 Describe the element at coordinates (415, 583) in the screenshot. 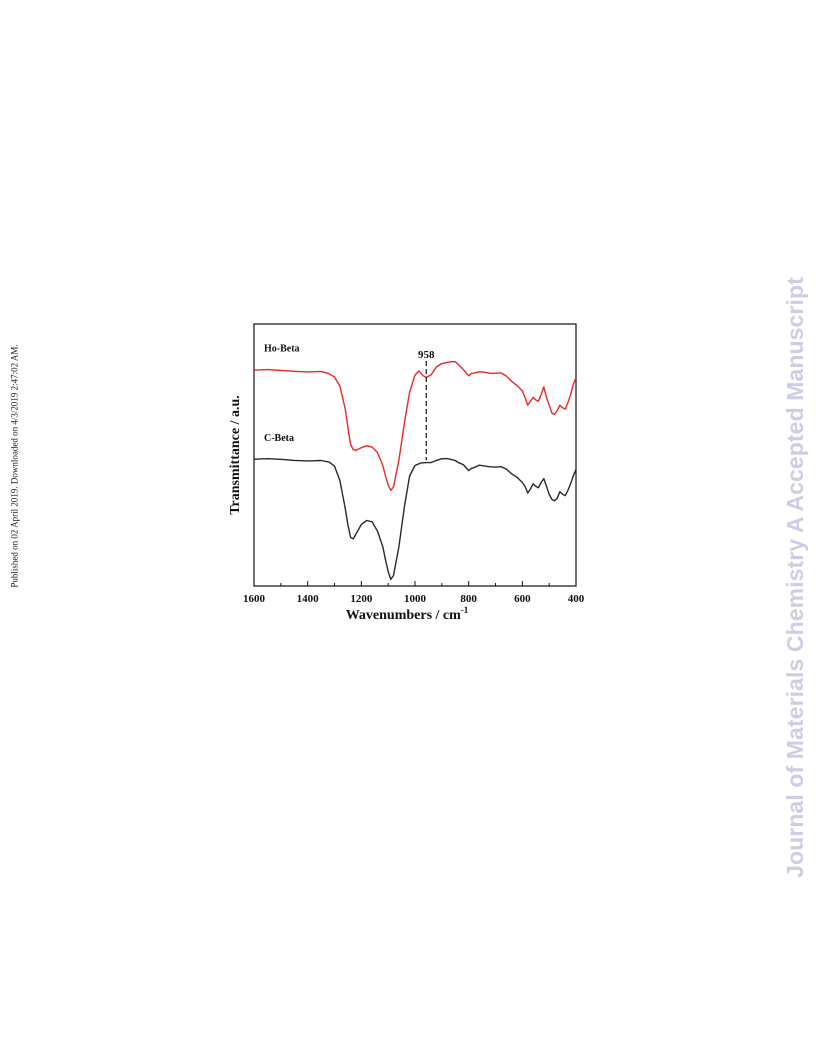

I see `x-axis-ticks` at that location.